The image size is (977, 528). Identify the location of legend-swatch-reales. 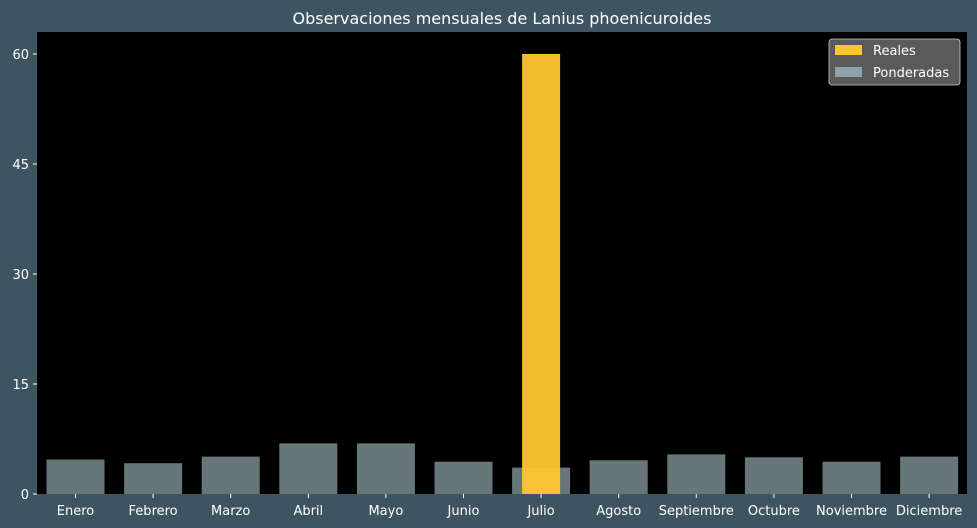
(848, 50).